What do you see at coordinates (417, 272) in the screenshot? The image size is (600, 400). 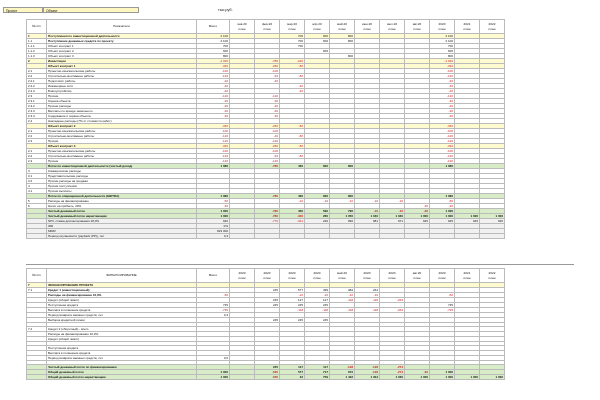 I see `month-header-period: авг.20` at bounding box center [417, 272].